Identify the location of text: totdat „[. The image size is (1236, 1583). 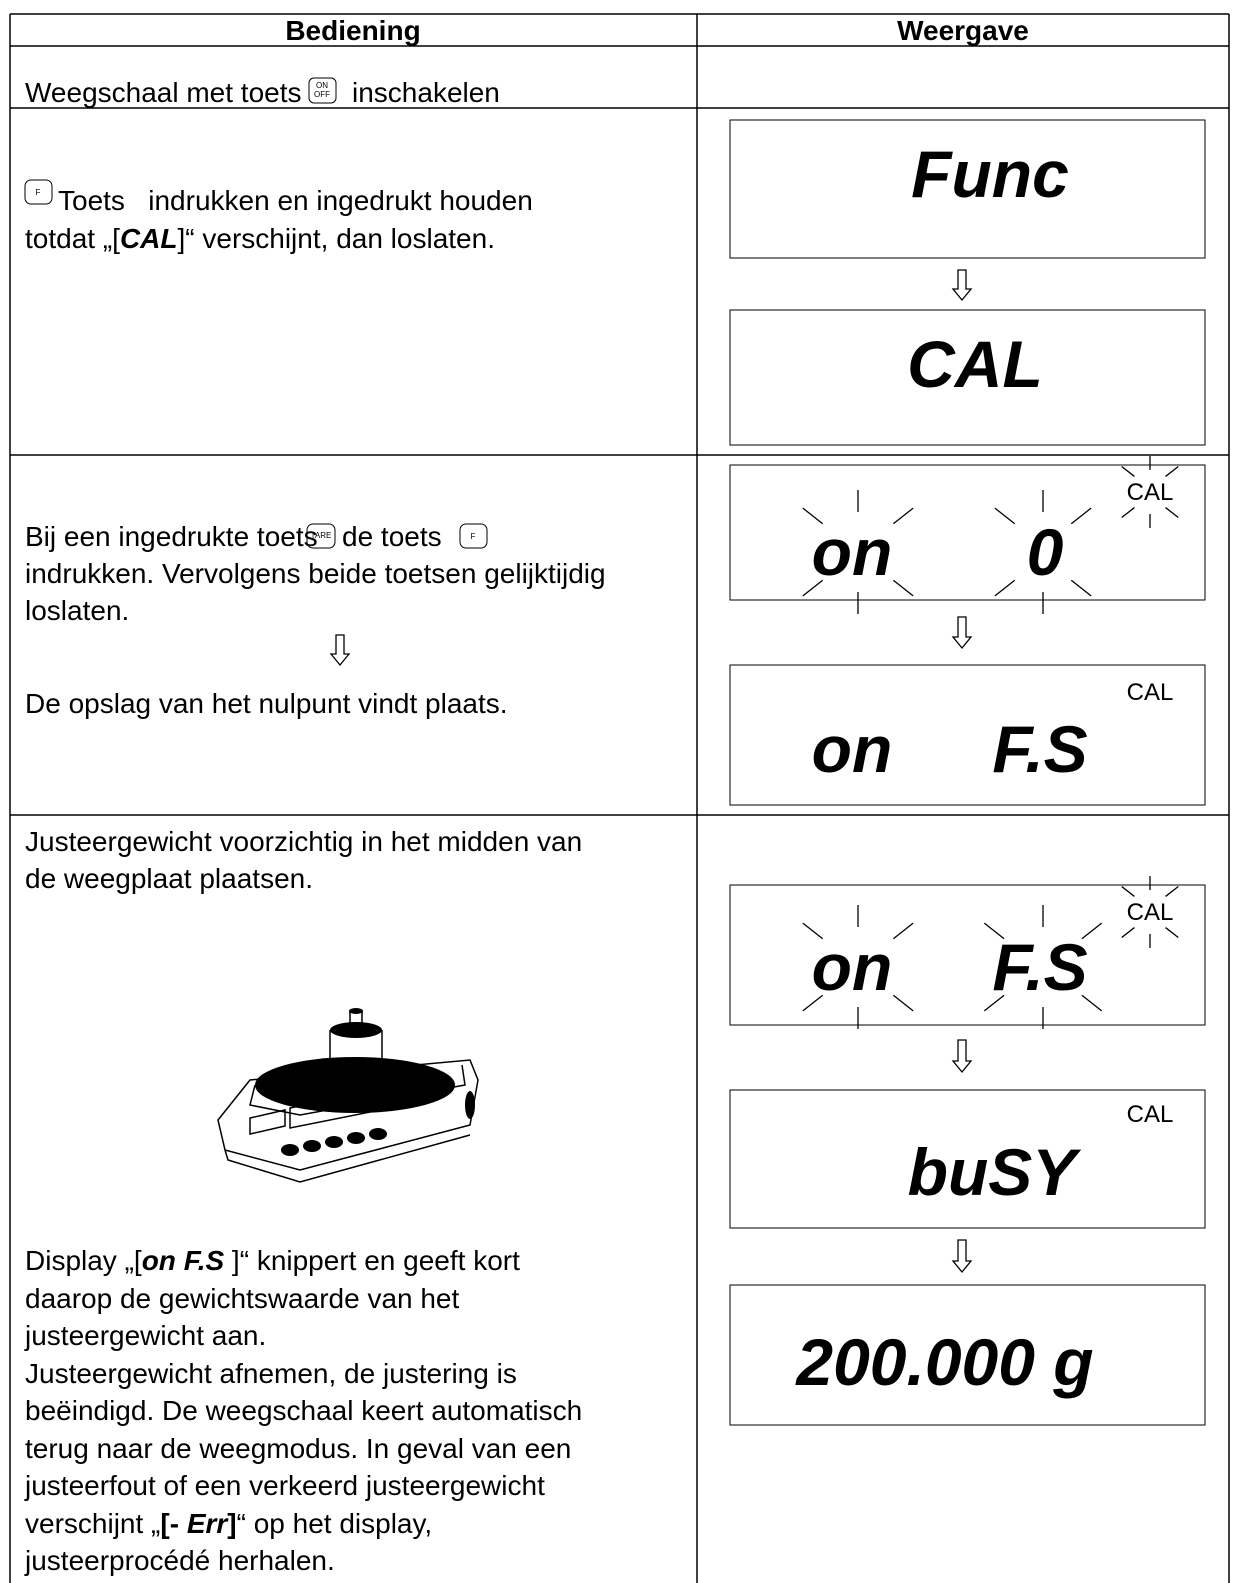
(72, 238).